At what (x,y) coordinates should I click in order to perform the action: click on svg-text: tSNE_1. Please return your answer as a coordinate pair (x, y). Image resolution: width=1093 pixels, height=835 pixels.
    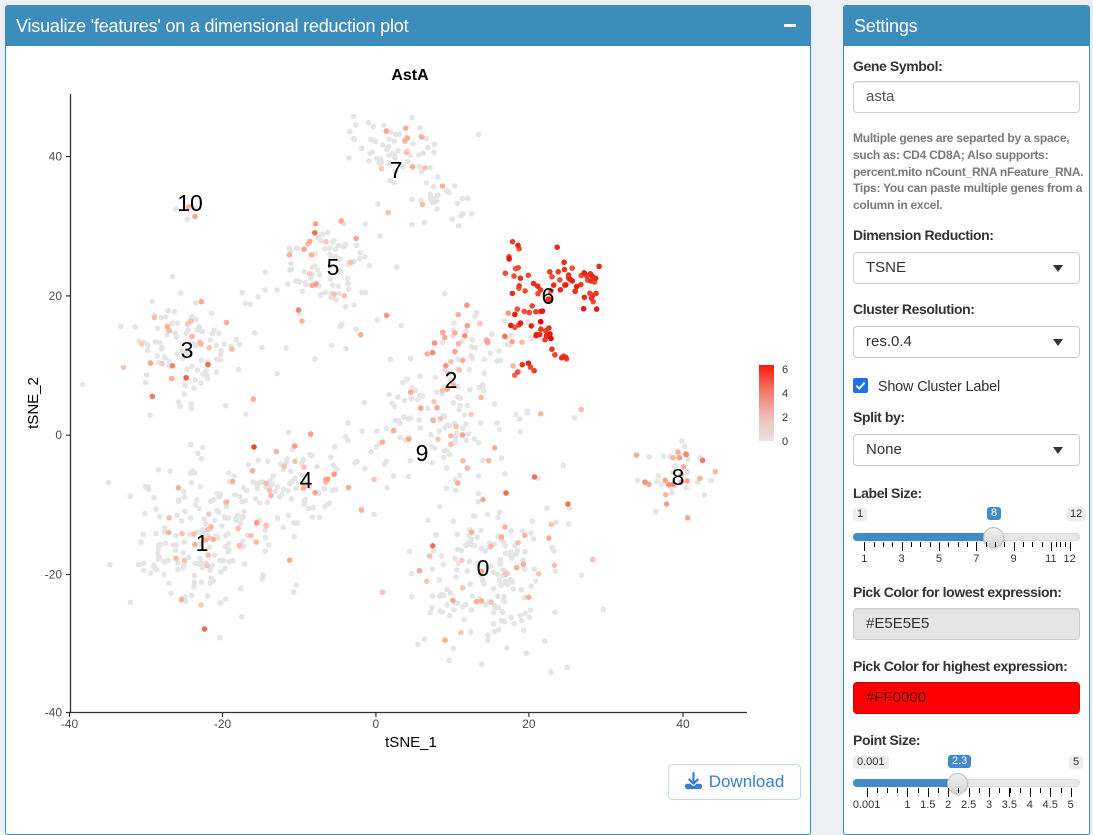
    Looking at the image, I should click on (411, 742).